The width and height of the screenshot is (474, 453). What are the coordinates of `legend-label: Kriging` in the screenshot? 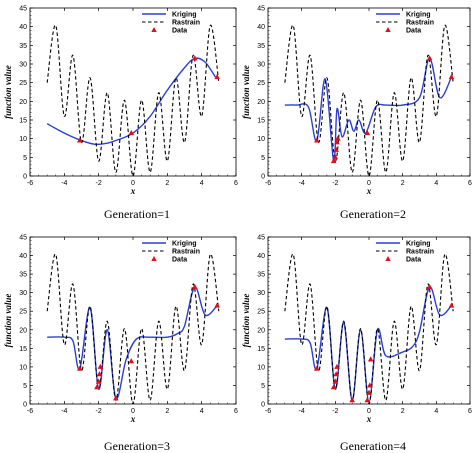 It's located at (418, 244).